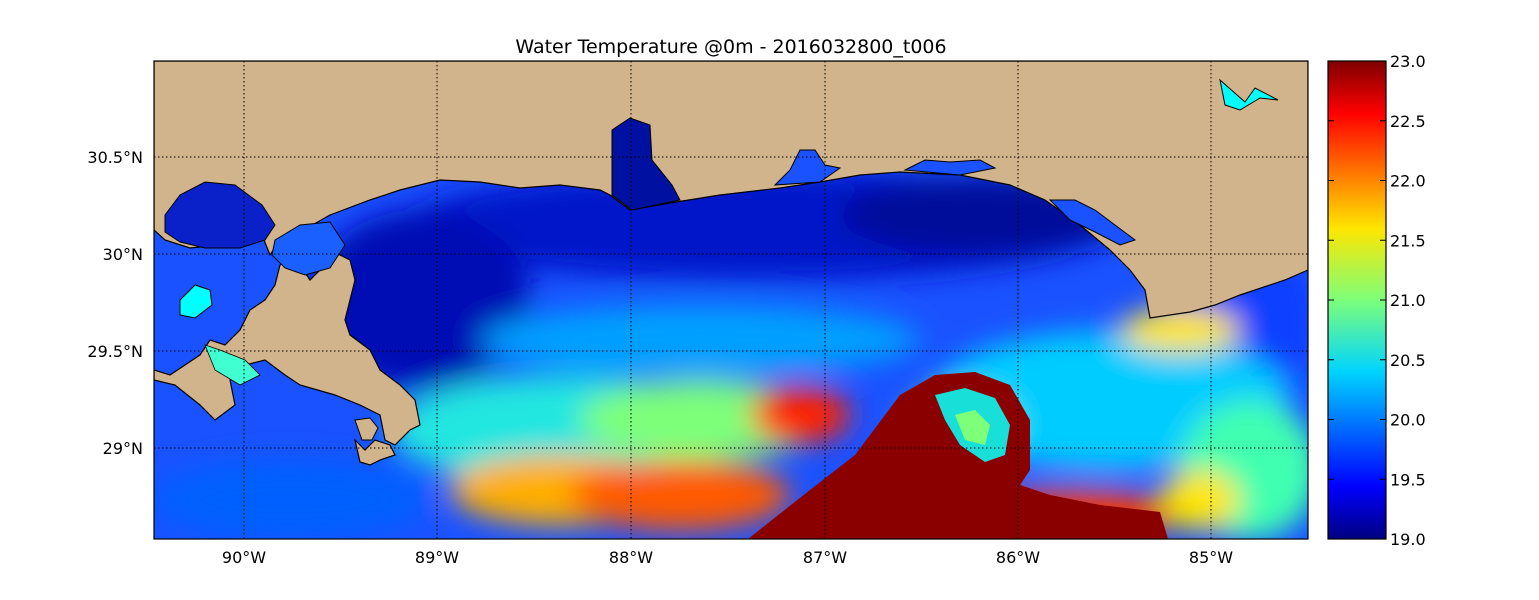 The height and width of the screenshot is (600, 1539). Describe the element at coordinates (115, 157) in the screenshot. I see `lat-tick-label: 30.5°N` at that location.